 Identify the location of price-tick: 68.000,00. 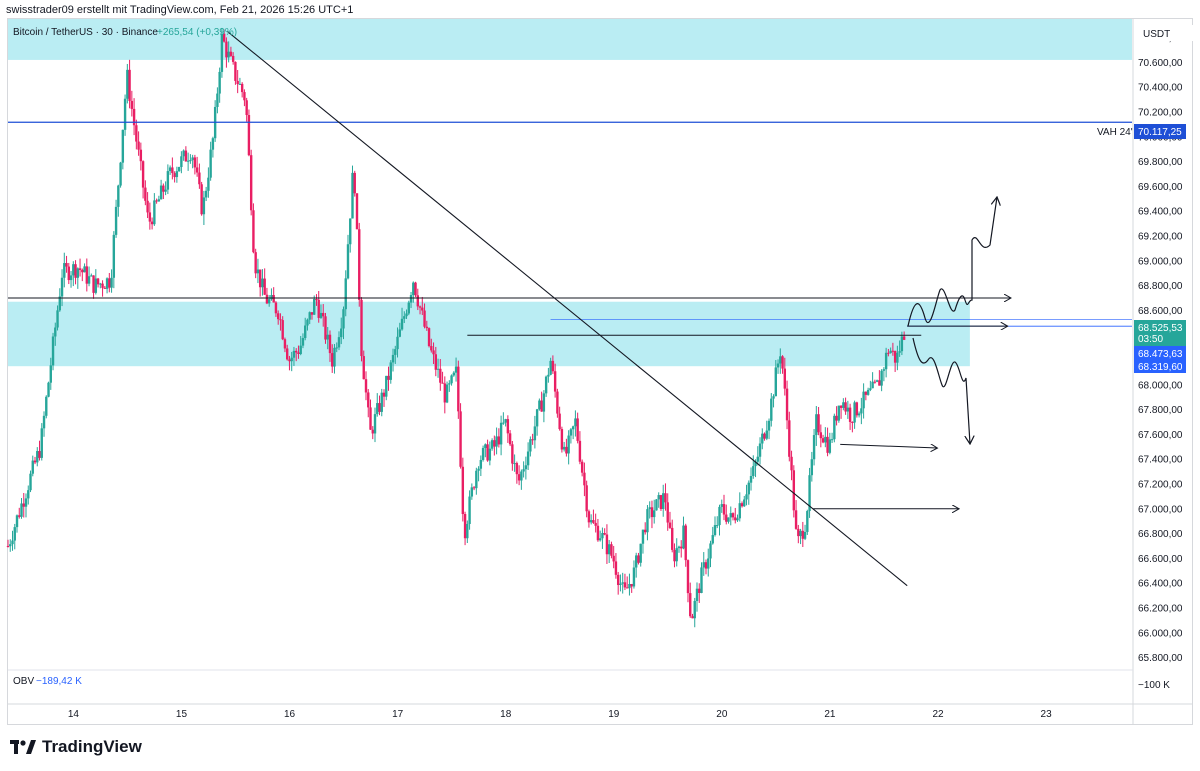
(1160, 385).